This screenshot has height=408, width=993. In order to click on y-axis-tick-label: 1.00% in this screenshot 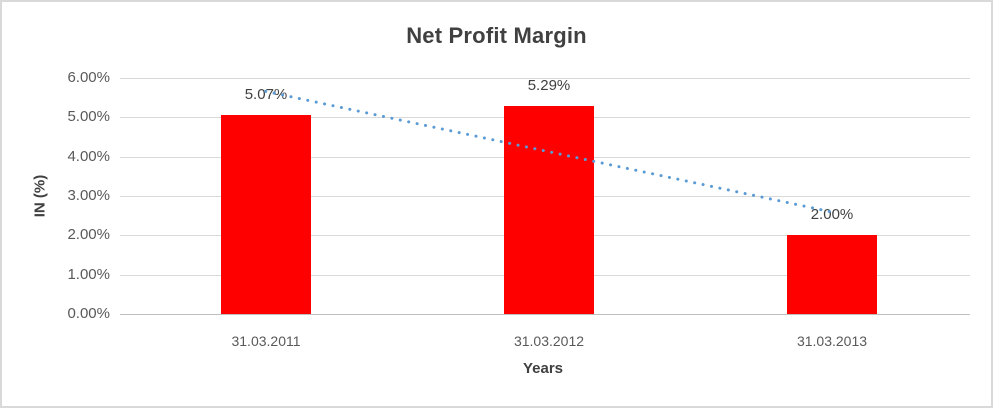, I will do `click(88, 274)`.